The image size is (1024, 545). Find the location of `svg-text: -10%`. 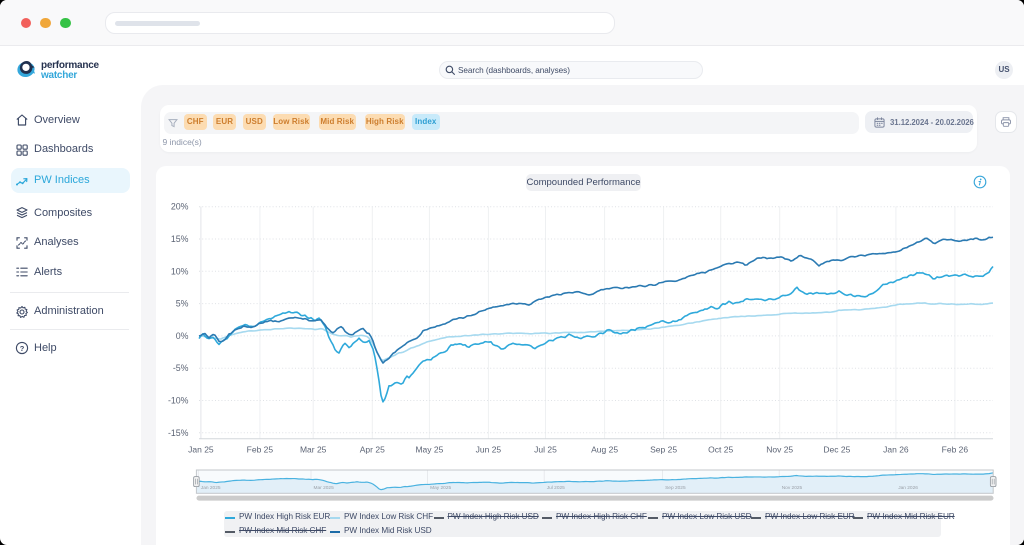

svg-text: -10% is located at coordinates (178, 401).